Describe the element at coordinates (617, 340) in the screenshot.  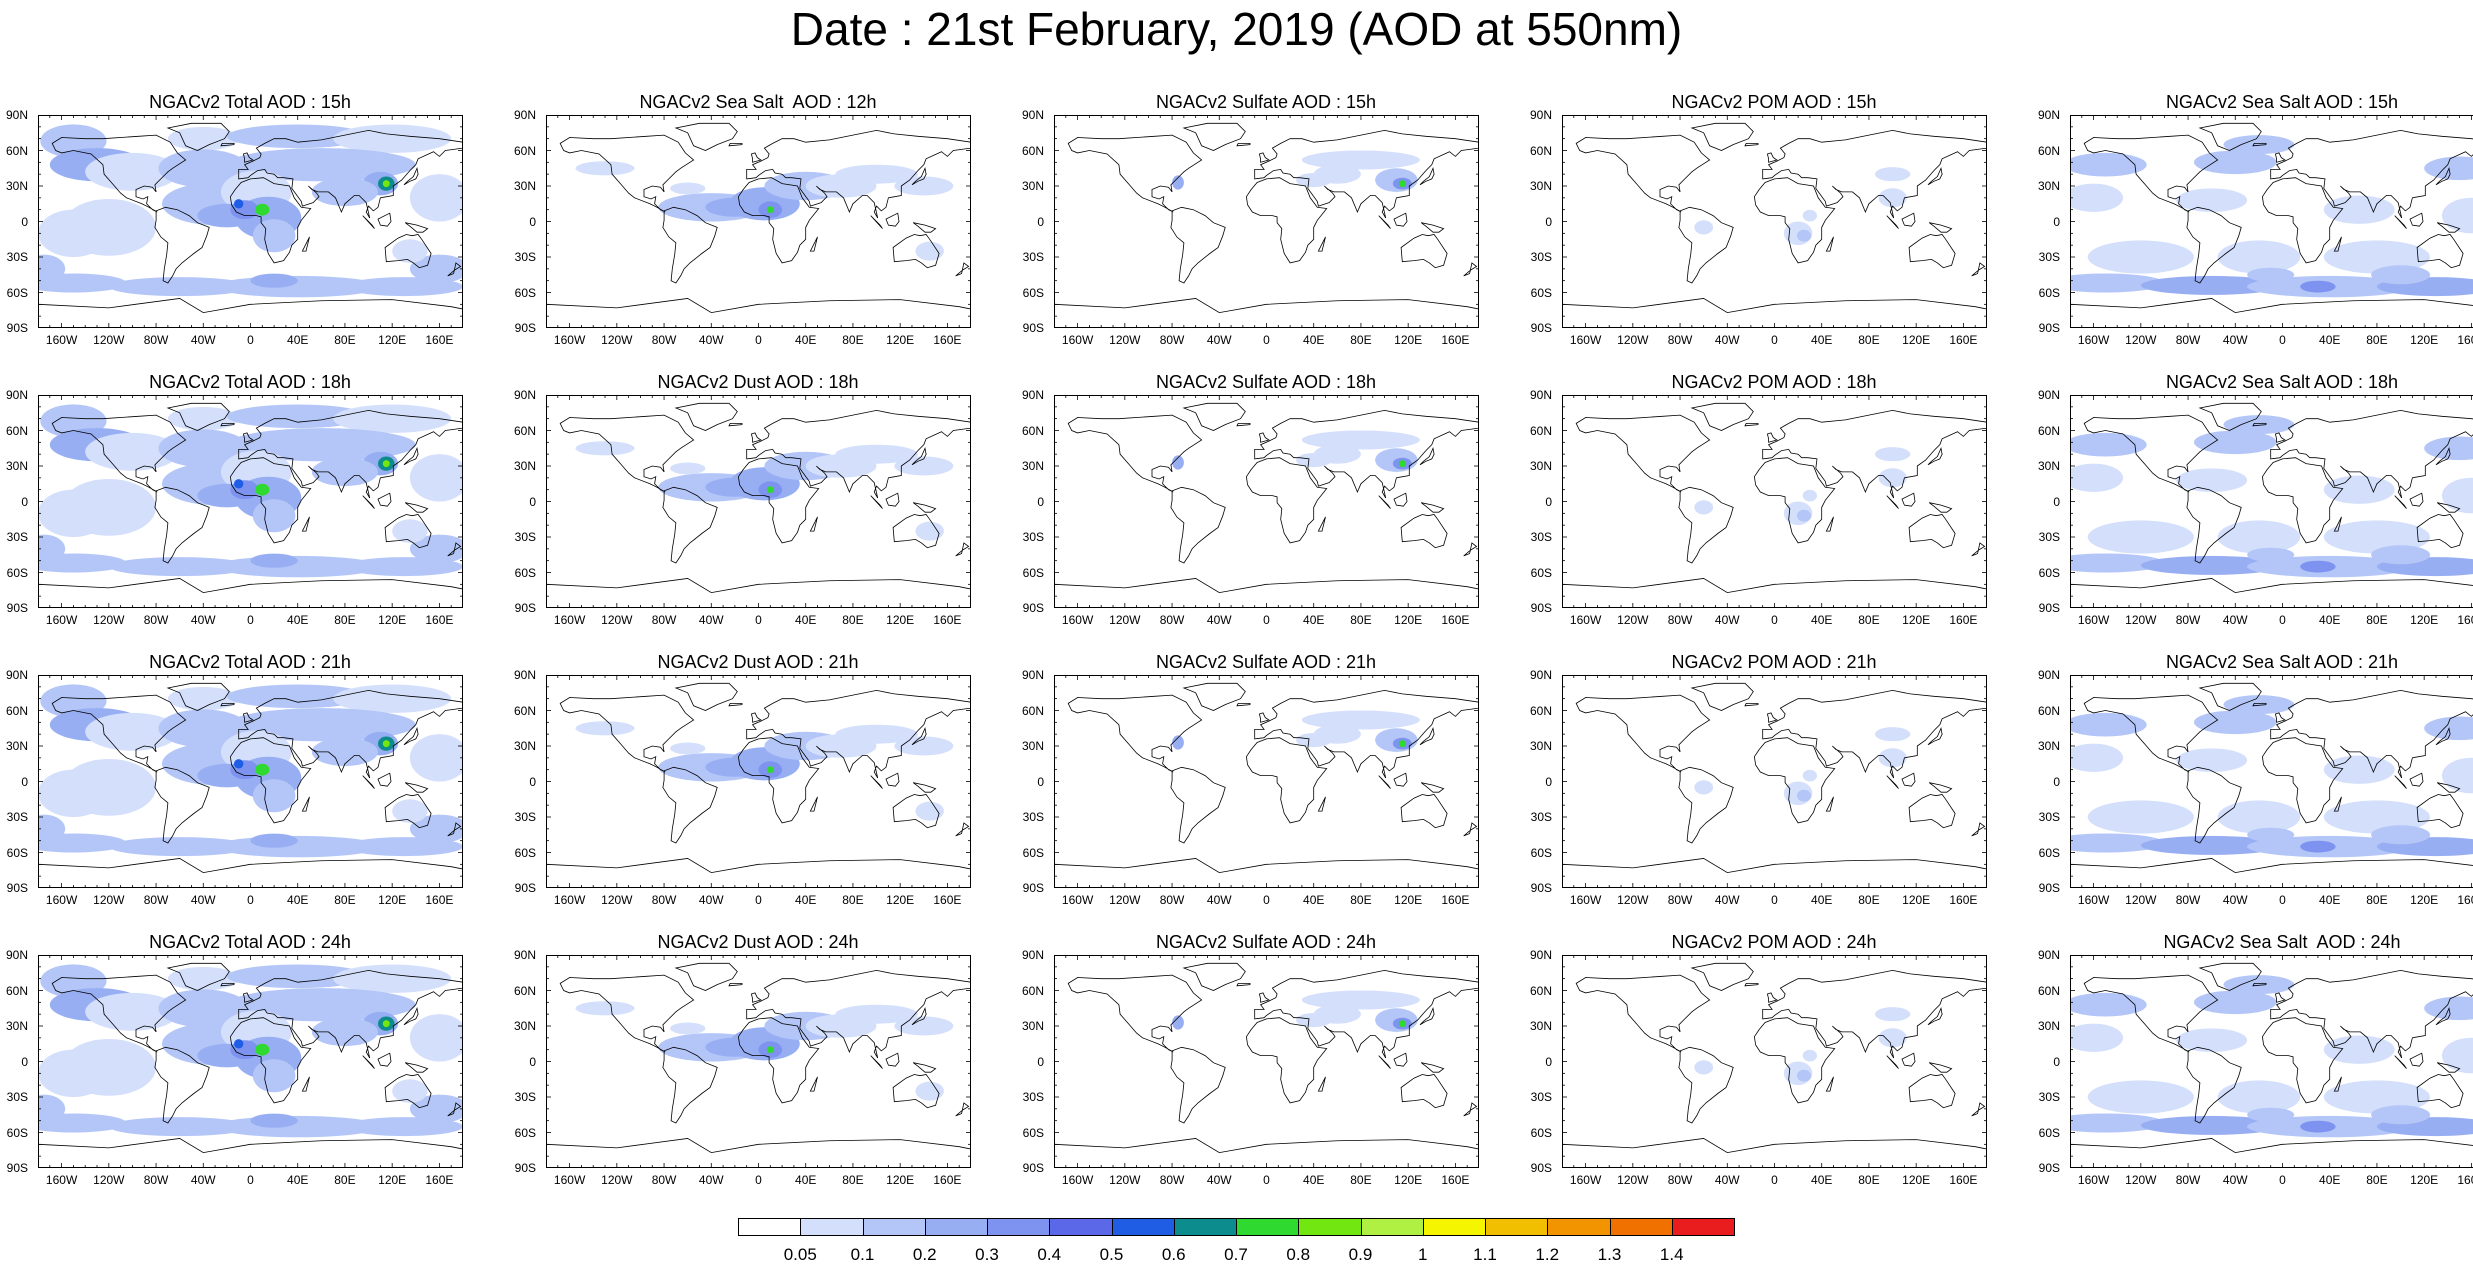
I see `lon-label: 120W` at that location.